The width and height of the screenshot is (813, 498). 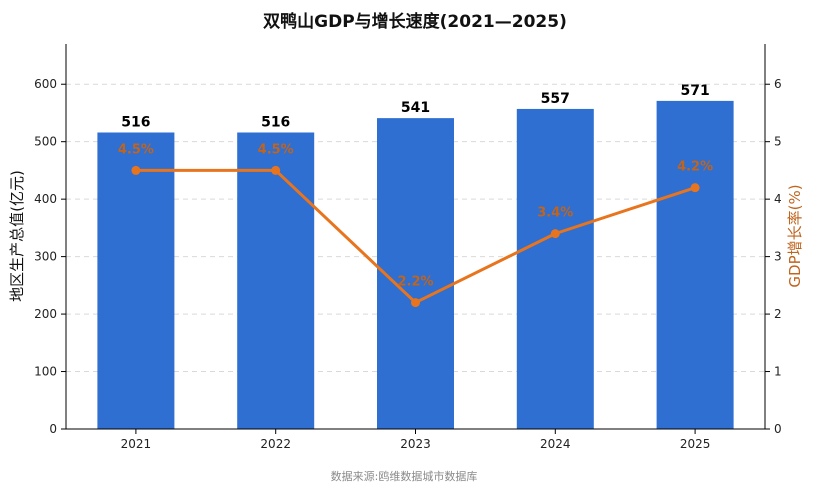 I want to click on x-tick-label: 2024, so click(x=555, y=444).